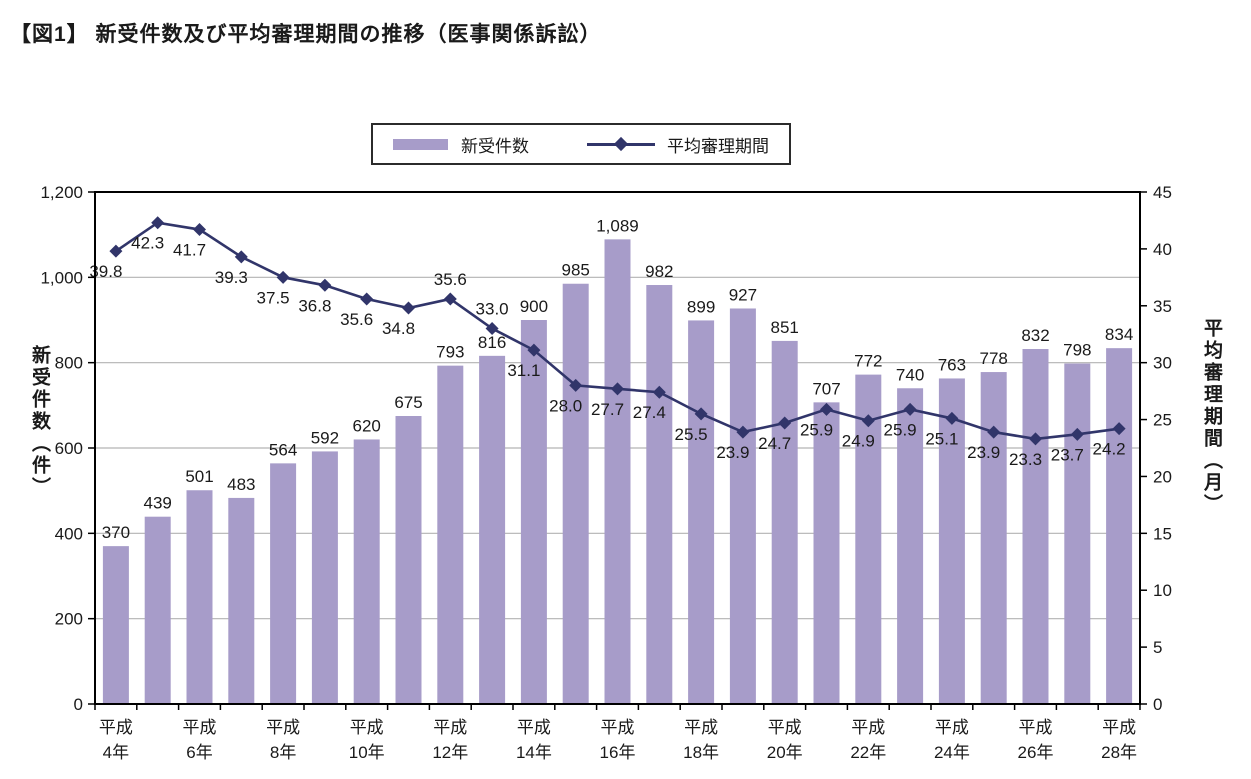  What do you see at coordinates (1109, 449) in the screenshot?
I see `line-value-label: 24.2` at bounding box center [1109, 449].